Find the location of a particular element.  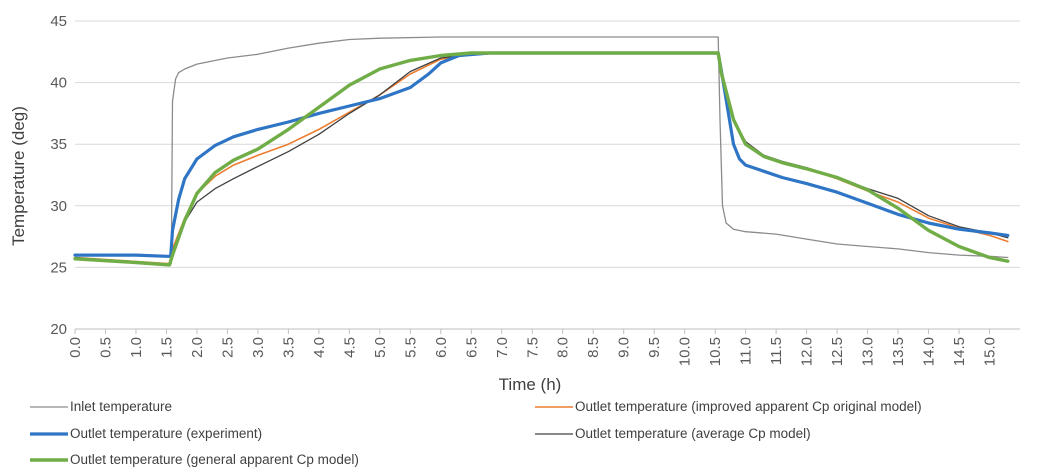

x-tick-label: 6.0 is located at coordinates (441, 347).